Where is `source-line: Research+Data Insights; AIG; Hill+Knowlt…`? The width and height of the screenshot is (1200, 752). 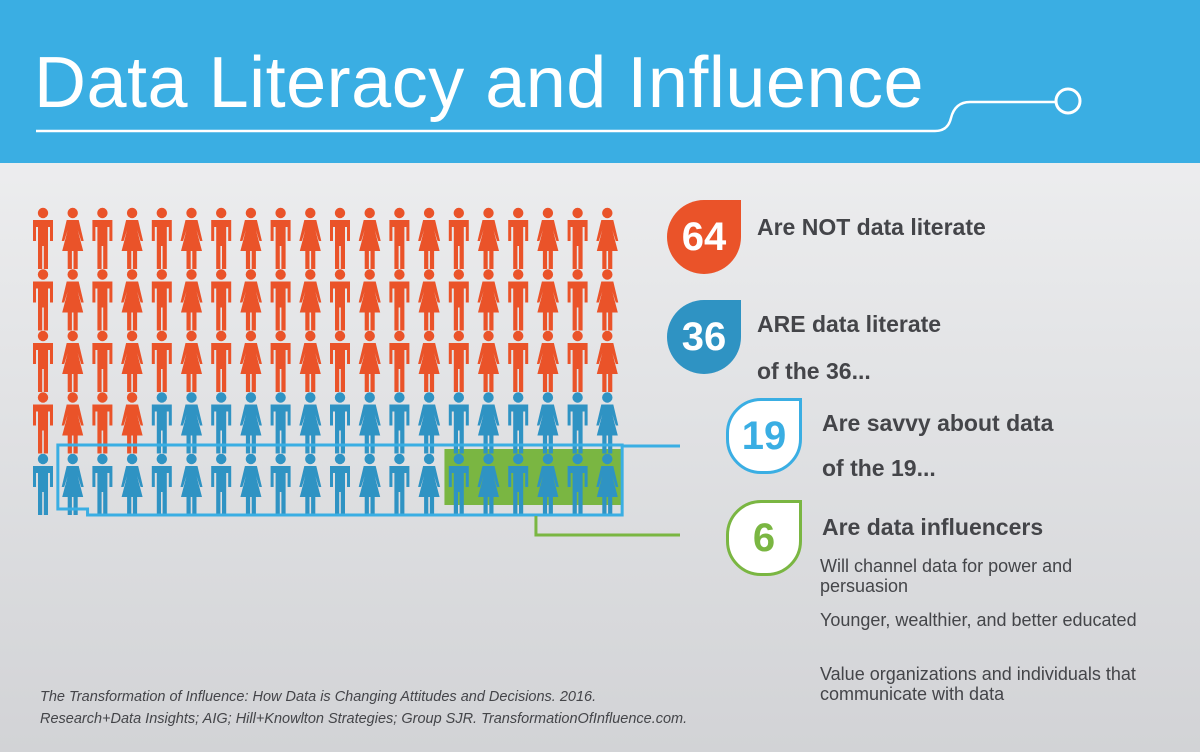 source-line: Research+Data Insights; AIG; Hill+Knowlt… is located at coordinates (364, 719).